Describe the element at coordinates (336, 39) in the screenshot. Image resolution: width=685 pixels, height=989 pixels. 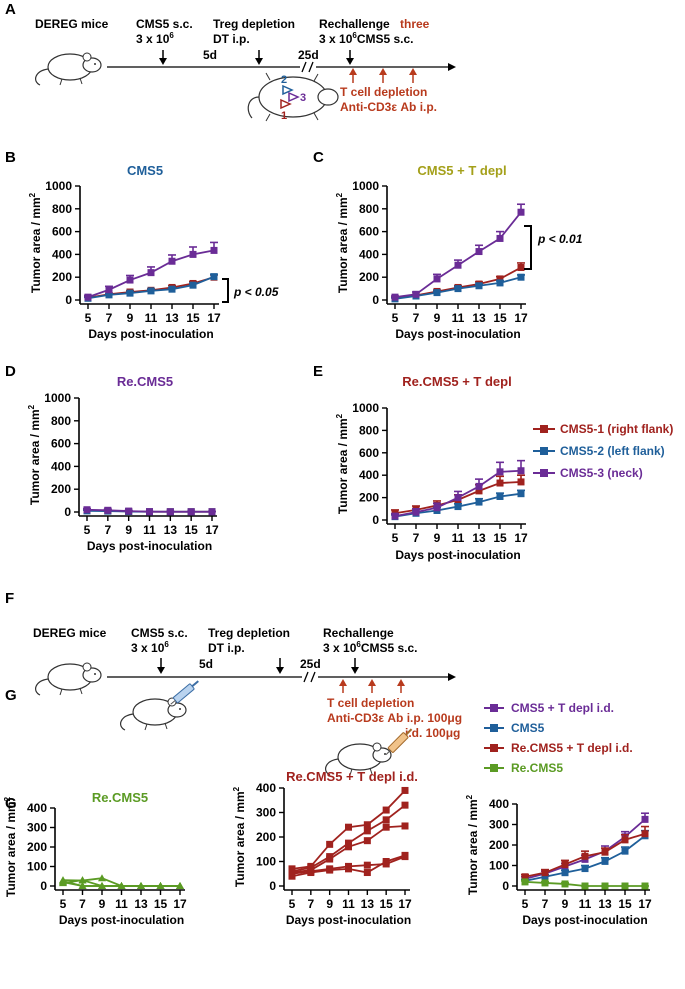
I see `schema-a-event3-dose: 3 x 10` at that location.